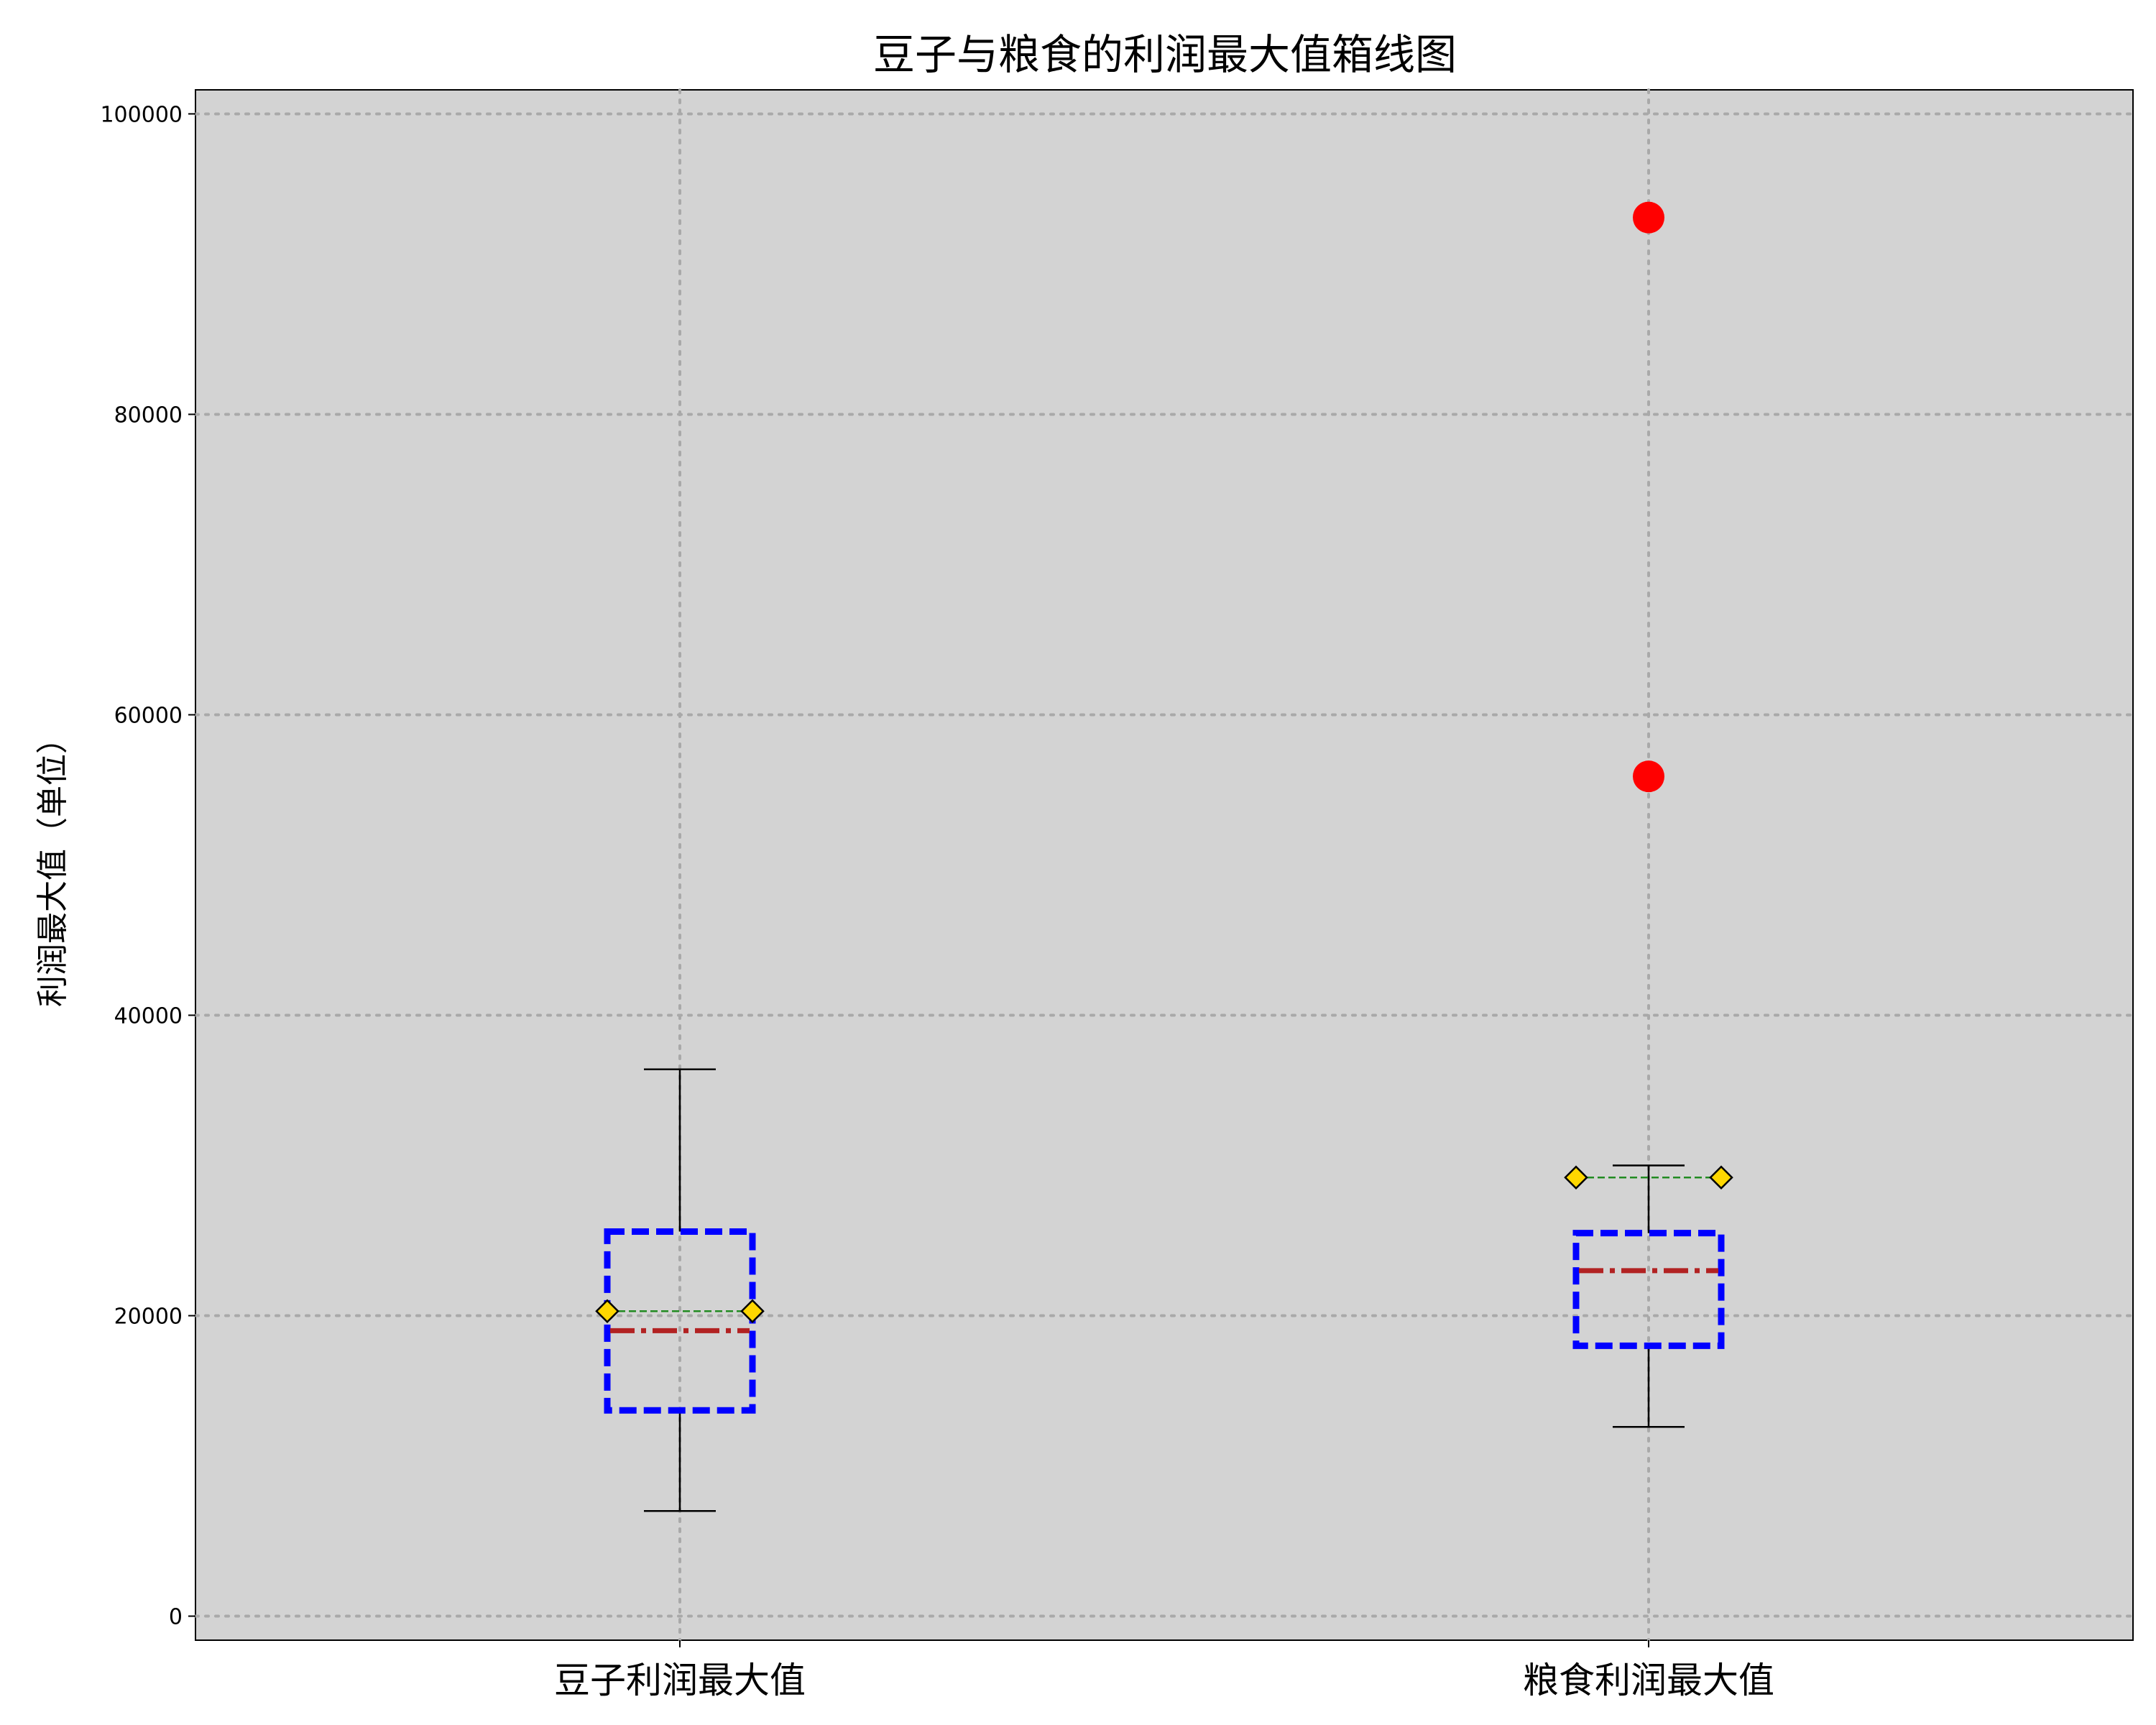 This screenshot has height=1725, width=2156. Describe the element at coordinates (1648, 1680) in the screenshot. I see `x-tick-label: 粮食利润最大值` at that location.